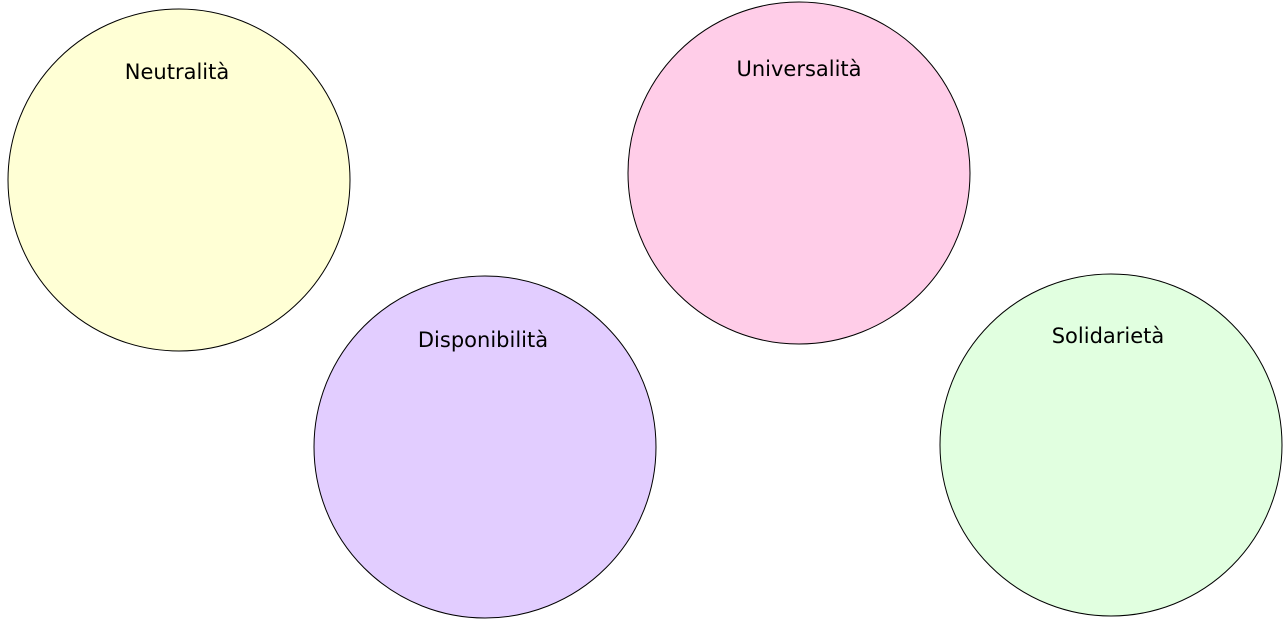 This screenshot has width=1283, height=619. Describe the element at coordinates (1108, 336) in the screenshot. I see `node-label: Solidarietà` at that location.